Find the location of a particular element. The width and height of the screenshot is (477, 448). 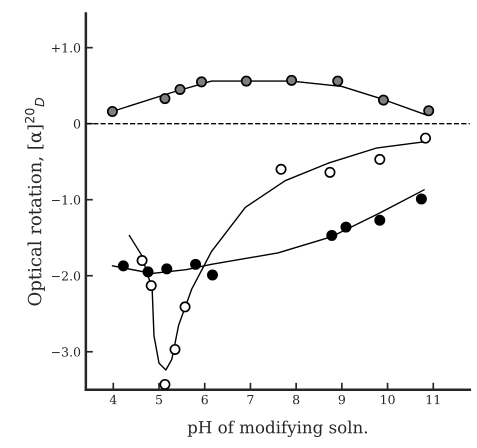

x-tick-label: 11 is located at coordinates (433, 399).